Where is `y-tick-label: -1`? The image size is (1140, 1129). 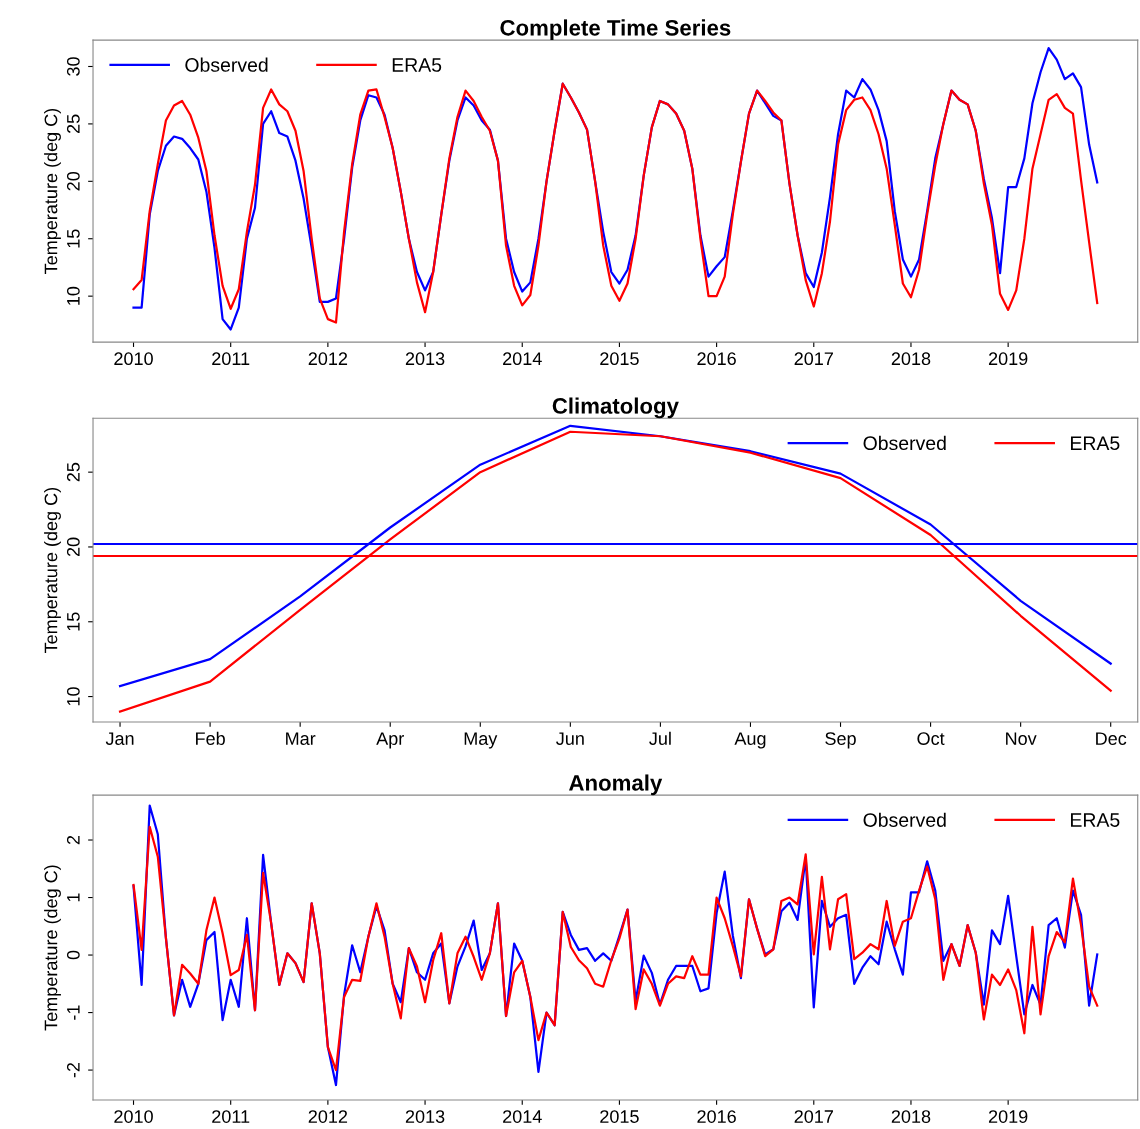 y-tick-label: -1 is located at coordinates (73, 1012).